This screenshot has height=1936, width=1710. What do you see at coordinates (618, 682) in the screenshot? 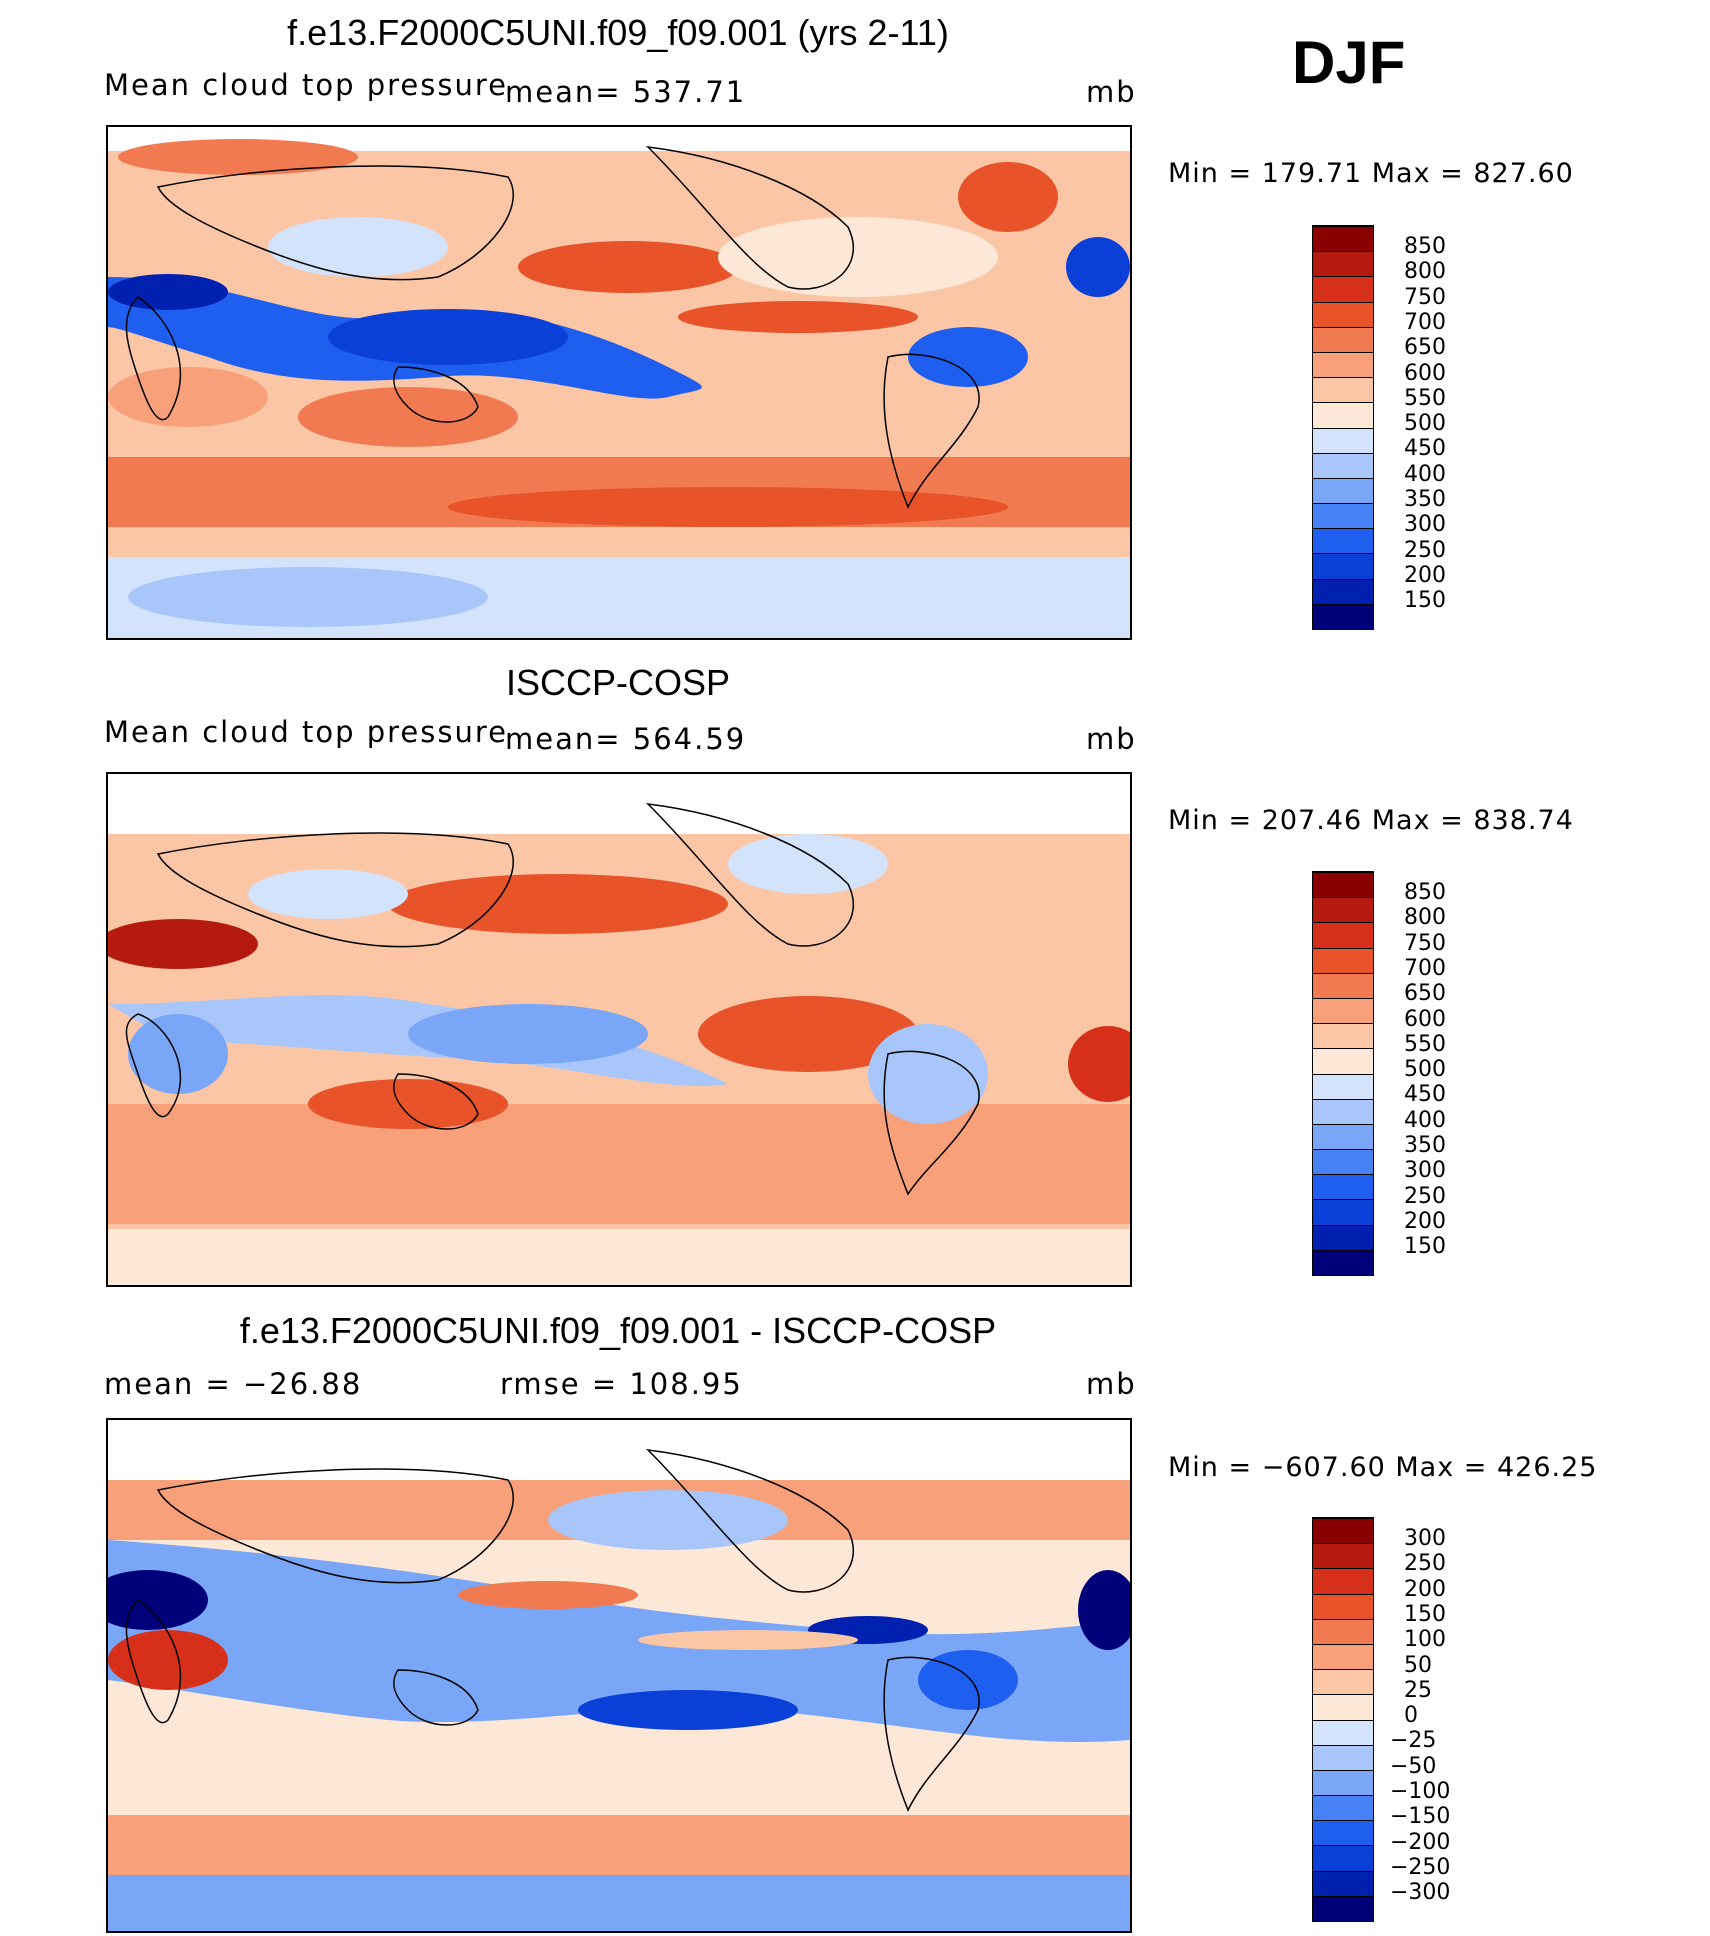
I see `panel-2-title: ISCCP-COSP` at bounding box center [618, 682].